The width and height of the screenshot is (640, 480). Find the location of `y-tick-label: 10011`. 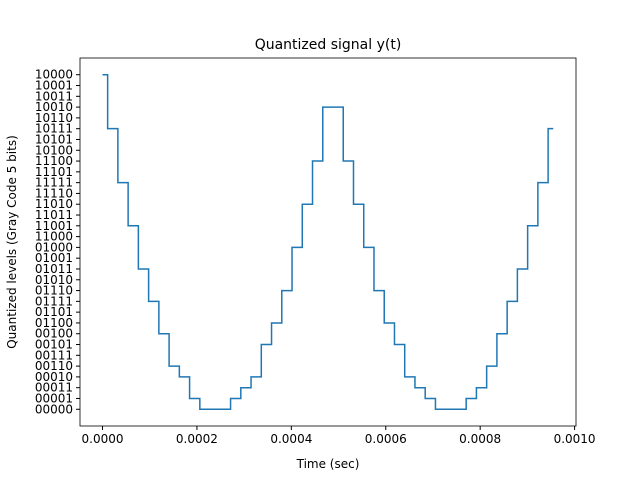

y-tick-label: 10011 is located at coordinates (54, 96).